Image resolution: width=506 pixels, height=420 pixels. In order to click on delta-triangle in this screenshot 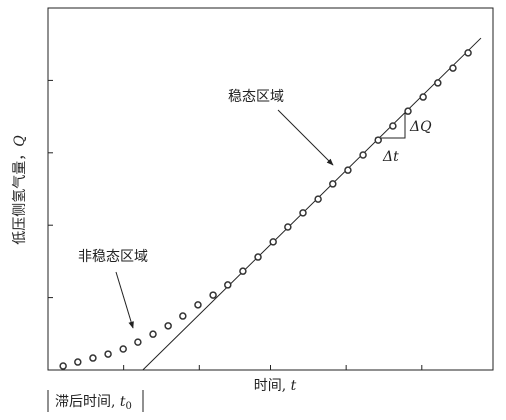, I will do `click(390, 125)`.